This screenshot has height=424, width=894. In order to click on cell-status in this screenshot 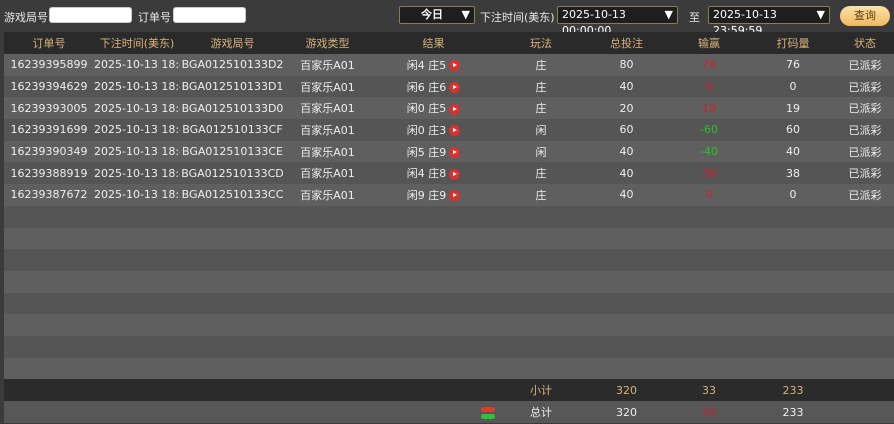, I will do `click(865, 325)`.